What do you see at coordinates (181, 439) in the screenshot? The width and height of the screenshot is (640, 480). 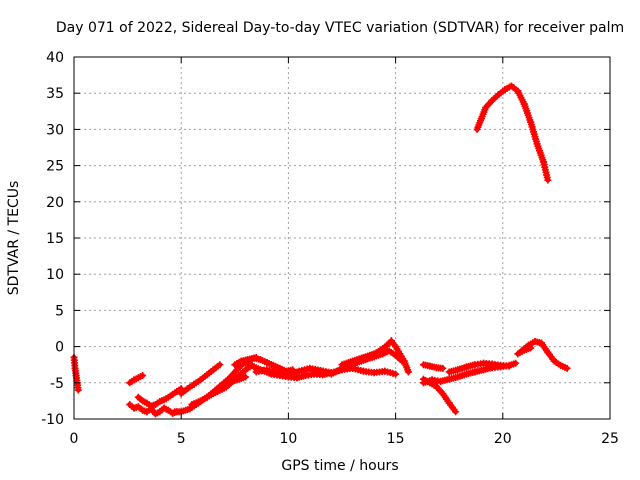 I see `x-tick-label: 5` at bounding box center [181, 439].